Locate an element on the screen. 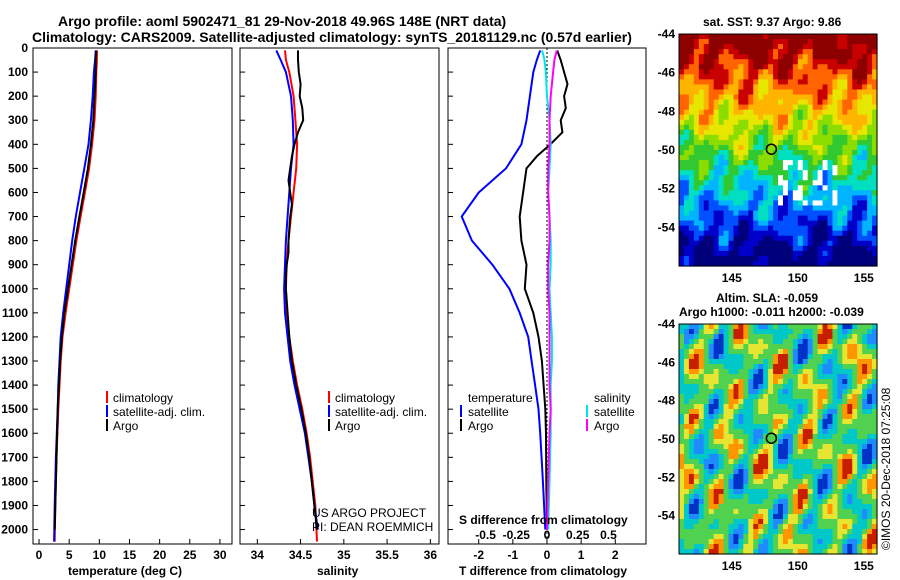  depth-tick-label: 1500 is located at coordinates (14, 409).